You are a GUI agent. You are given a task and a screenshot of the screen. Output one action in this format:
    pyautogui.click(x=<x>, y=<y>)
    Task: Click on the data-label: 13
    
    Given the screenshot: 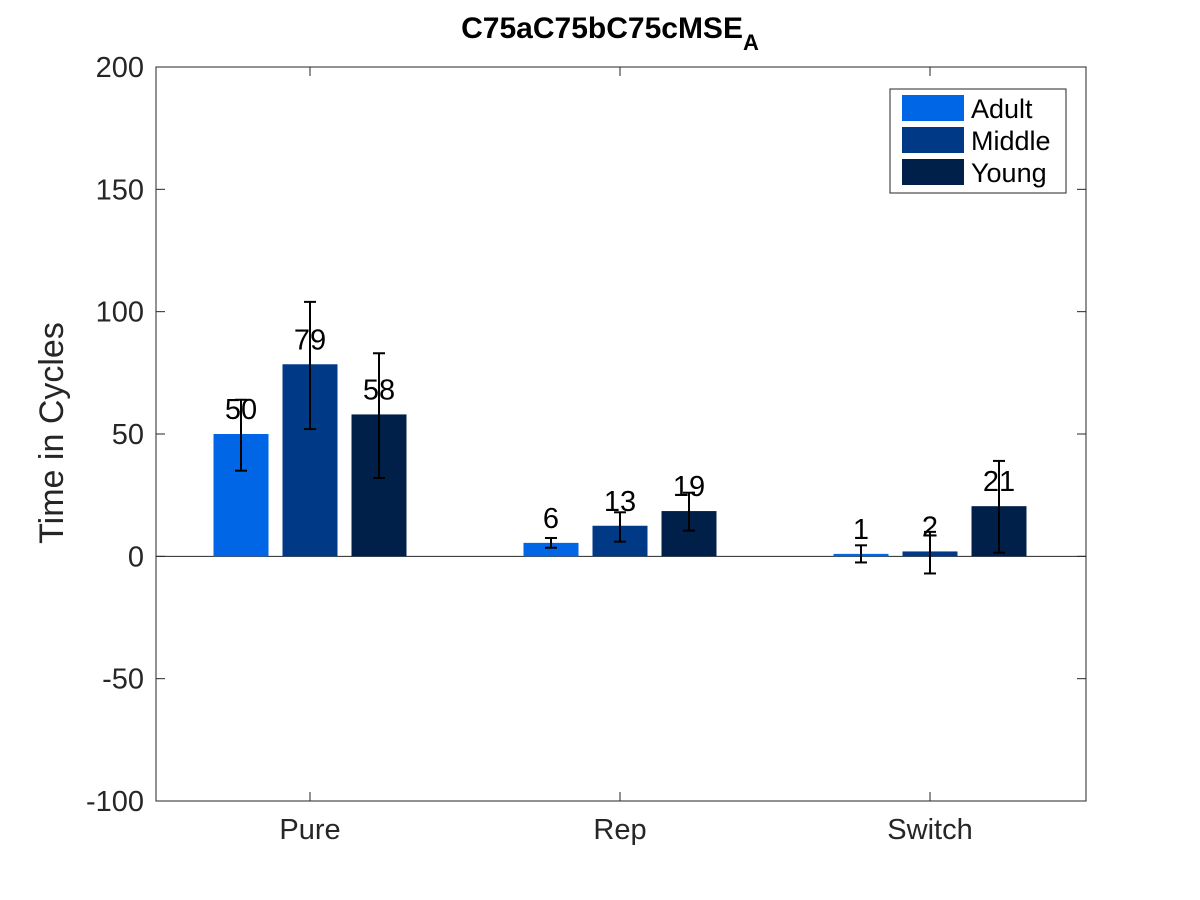 What is the action you would take?
    pyautogui.click(x=620, y=502)
    